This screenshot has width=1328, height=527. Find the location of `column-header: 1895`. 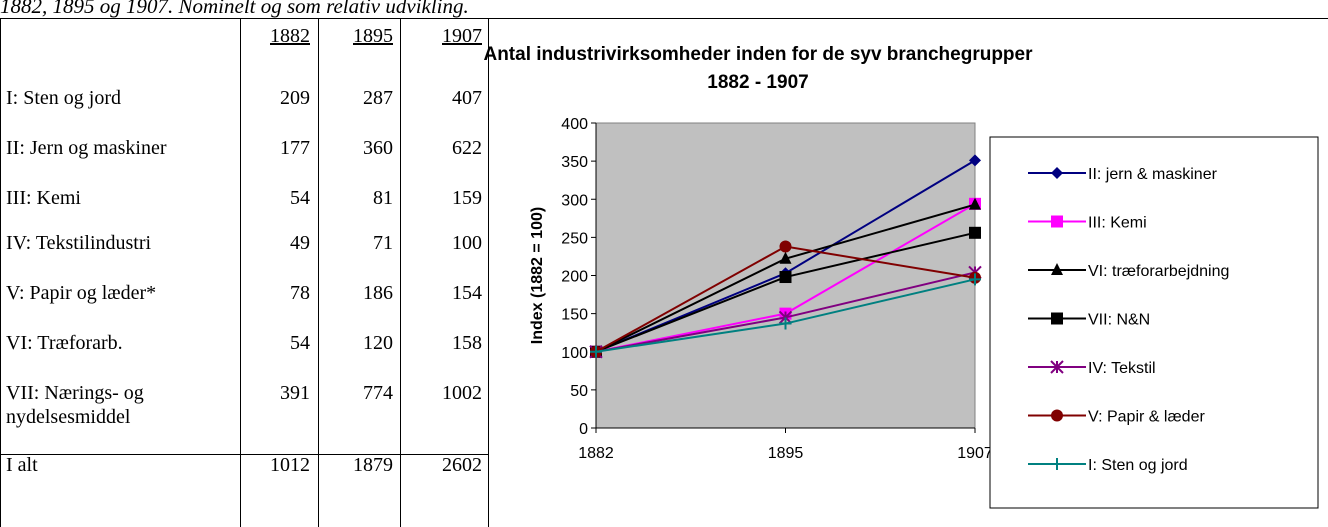

column-header: 1895 is located at coordinates (373, 36).